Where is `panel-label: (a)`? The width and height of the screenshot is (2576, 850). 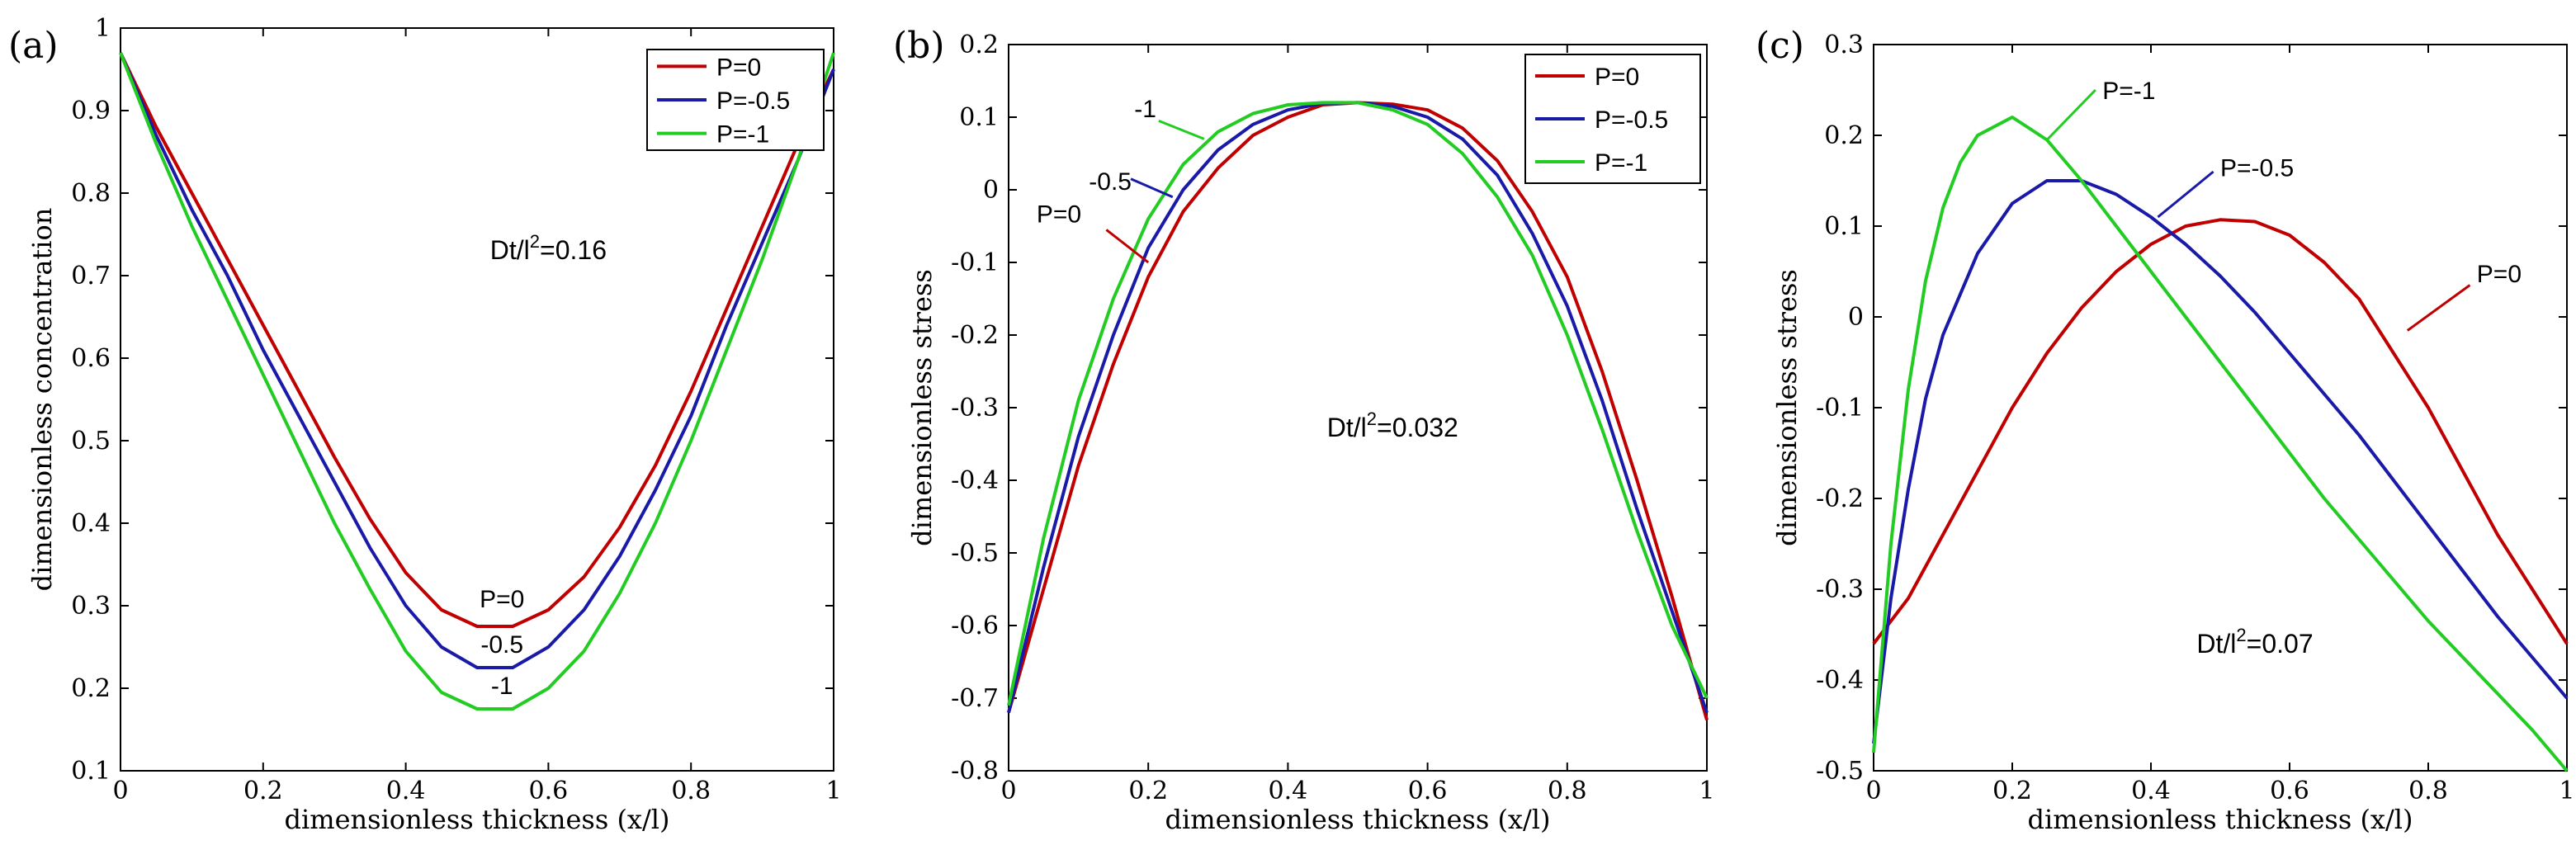 panel-label: (a) is located at coordinates (33, 46).